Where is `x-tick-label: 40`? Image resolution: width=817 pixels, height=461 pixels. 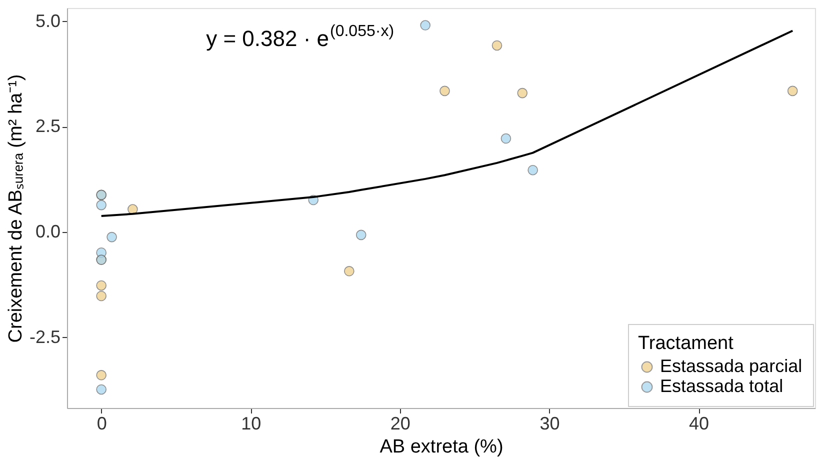
x-tick-label: 40 is located at coordinates (699, 424).